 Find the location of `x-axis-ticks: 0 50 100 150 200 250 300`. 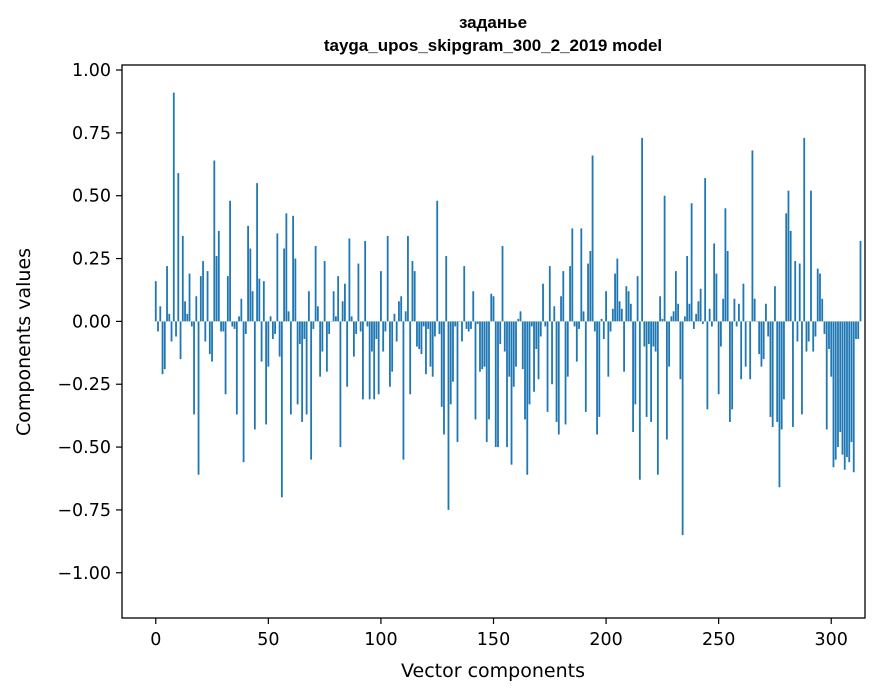

x-axis-ticks: 0 50 100 150 200 250 300 is located at coordinates (499, 634).